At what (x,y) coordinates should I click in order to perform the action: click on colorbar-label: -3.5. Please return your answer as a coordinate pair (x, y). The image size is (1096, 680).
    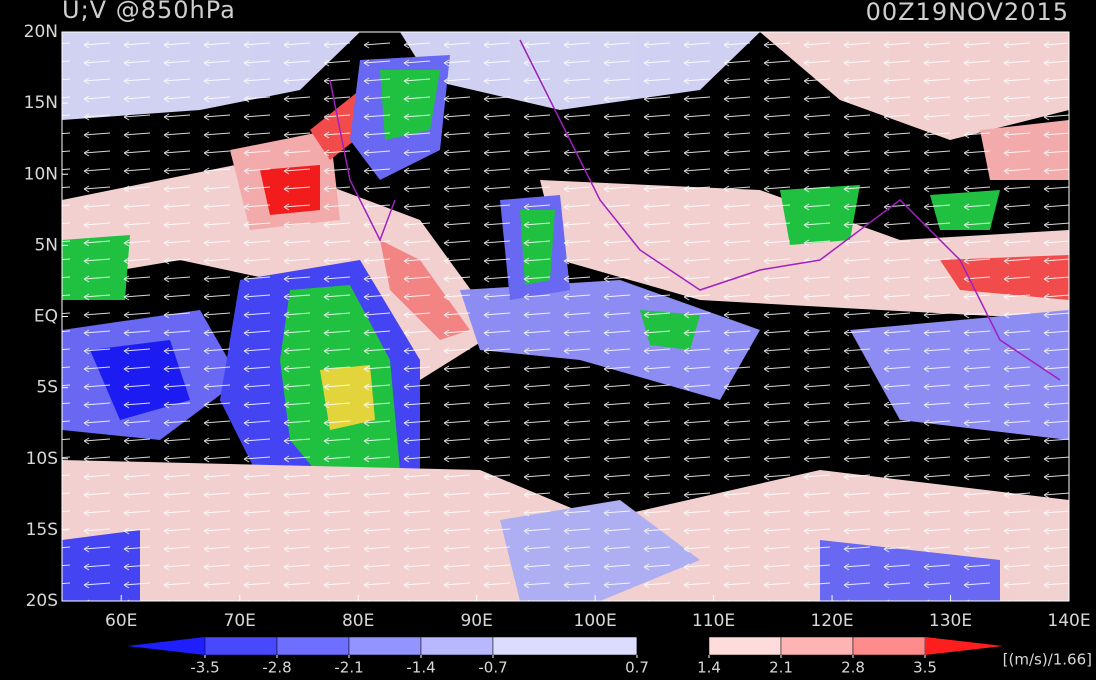
    Looking at the image, I should click on (204, 668).